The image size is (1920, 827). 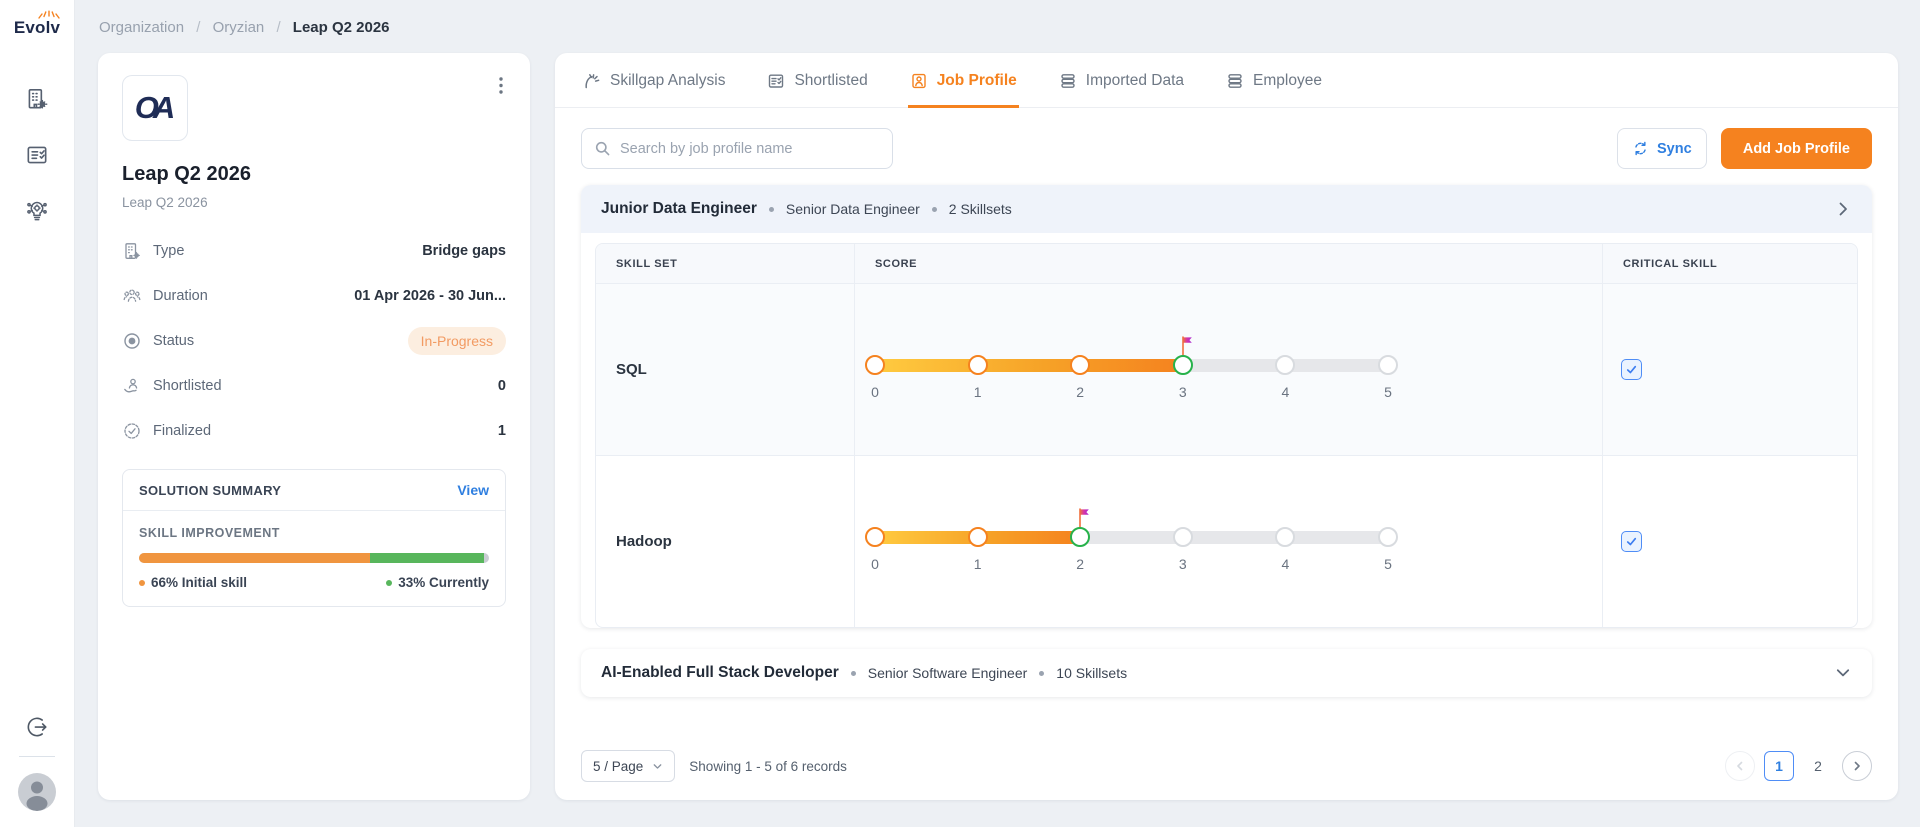 I want to click on checklist-icon, so click(x=37, y=155).